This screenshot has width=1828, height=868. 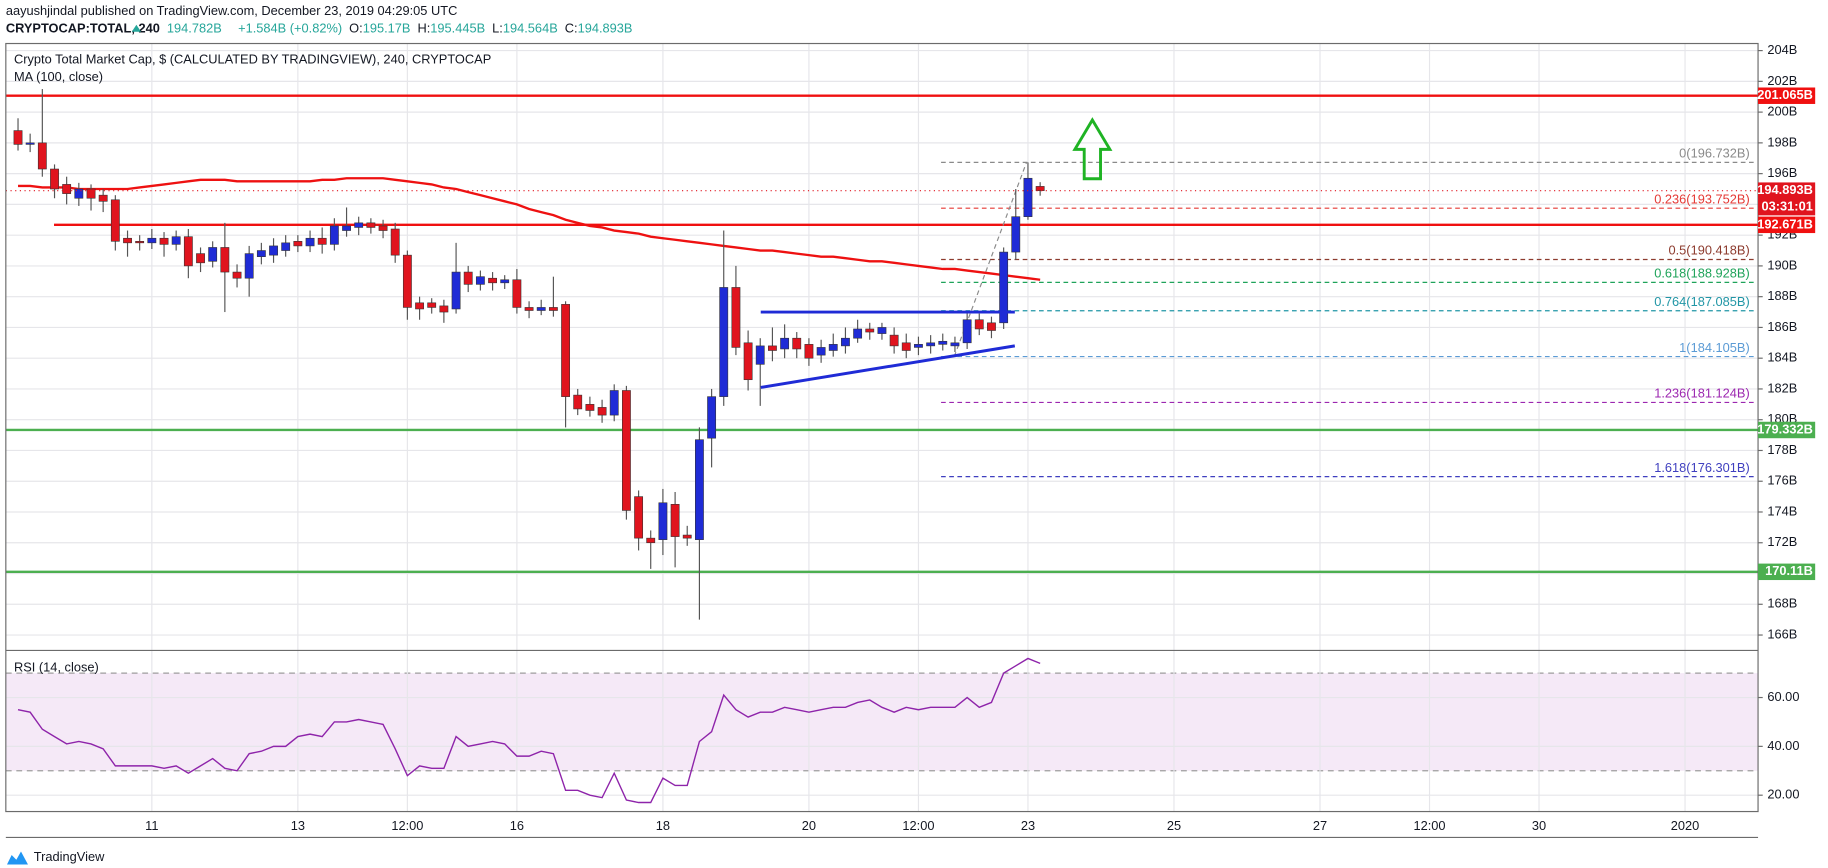 I want to click on legend-entry: MA (100, close), so click(x=58, y=76).